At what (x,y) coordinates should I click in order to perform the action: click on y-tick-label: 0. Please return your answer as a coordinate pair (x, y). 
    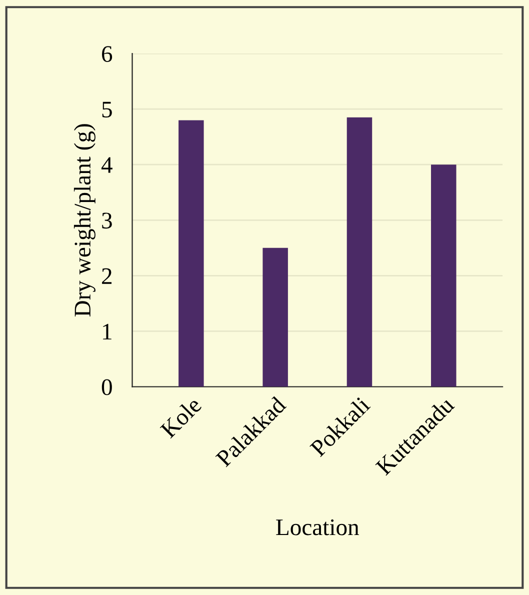
    Looking at the image, I should click on (107, 387).